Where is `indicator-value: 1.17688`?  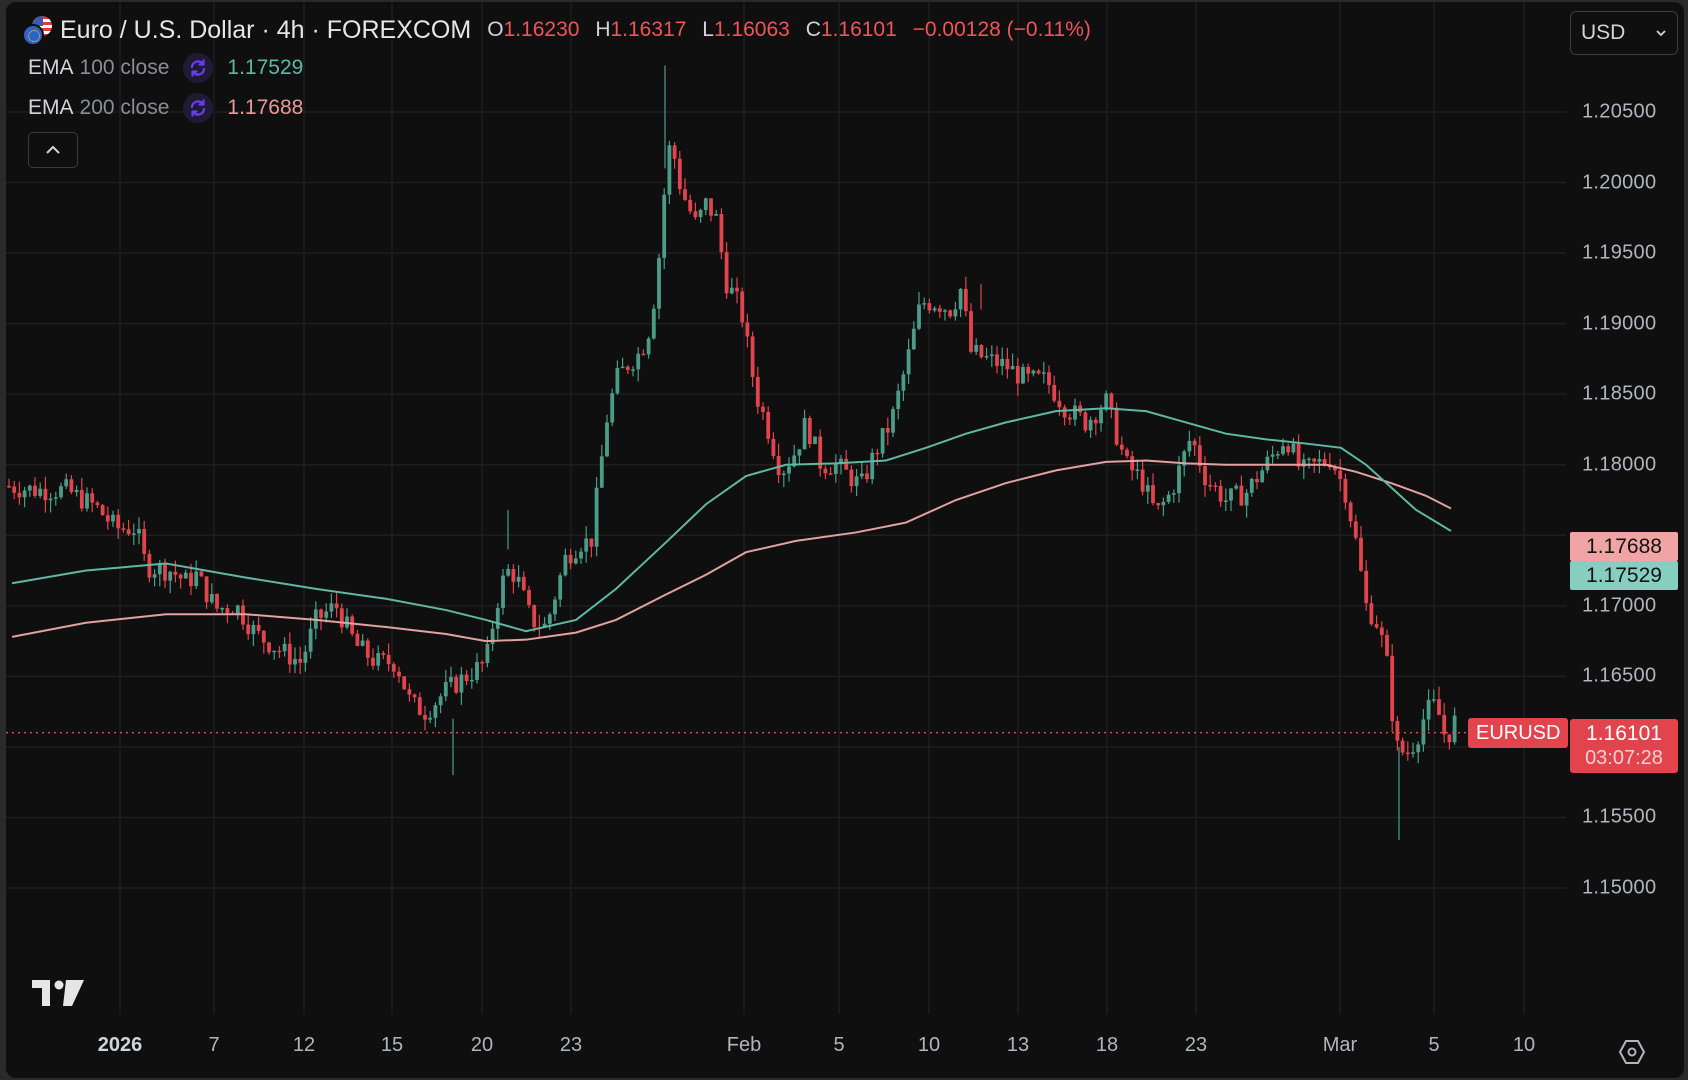
indicator-value: 1.17688 is located at coordinates (265, 107).